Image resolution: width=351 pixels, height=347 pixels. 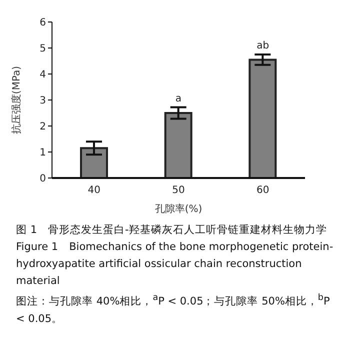 I want to click on text: Figure 1 Biomechanics of the bone morphogenetic protein-hydroxyapatite artificial ossicular chain reconstruction material, so click(x=175, y=264).